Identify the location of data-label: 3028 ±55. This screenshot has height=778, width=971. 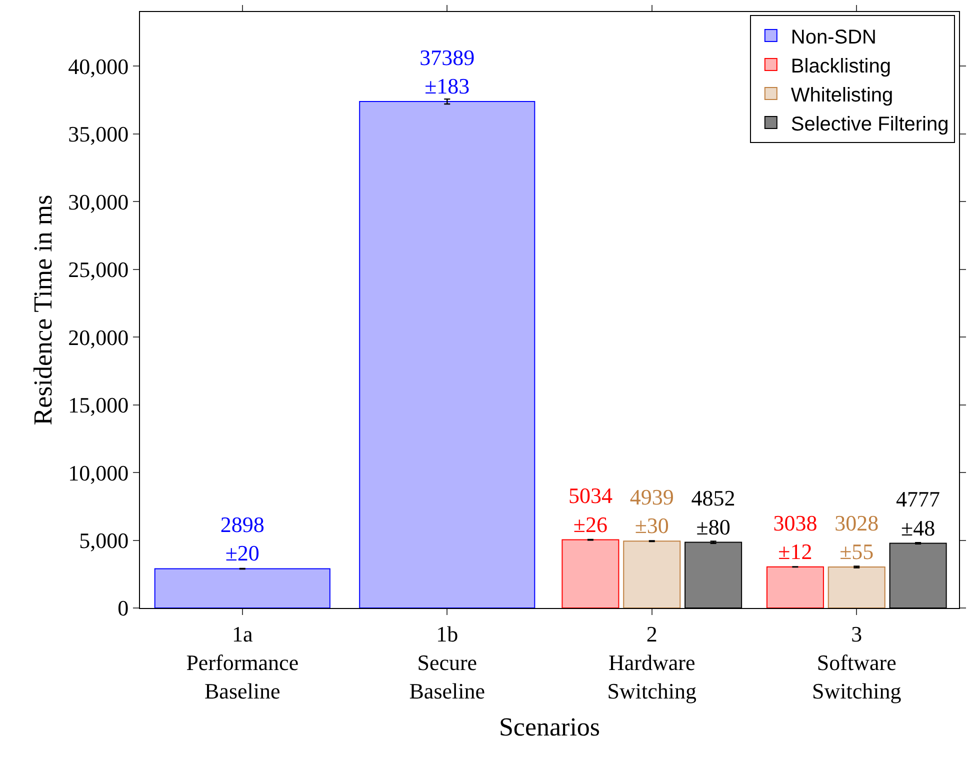
(856, 537).